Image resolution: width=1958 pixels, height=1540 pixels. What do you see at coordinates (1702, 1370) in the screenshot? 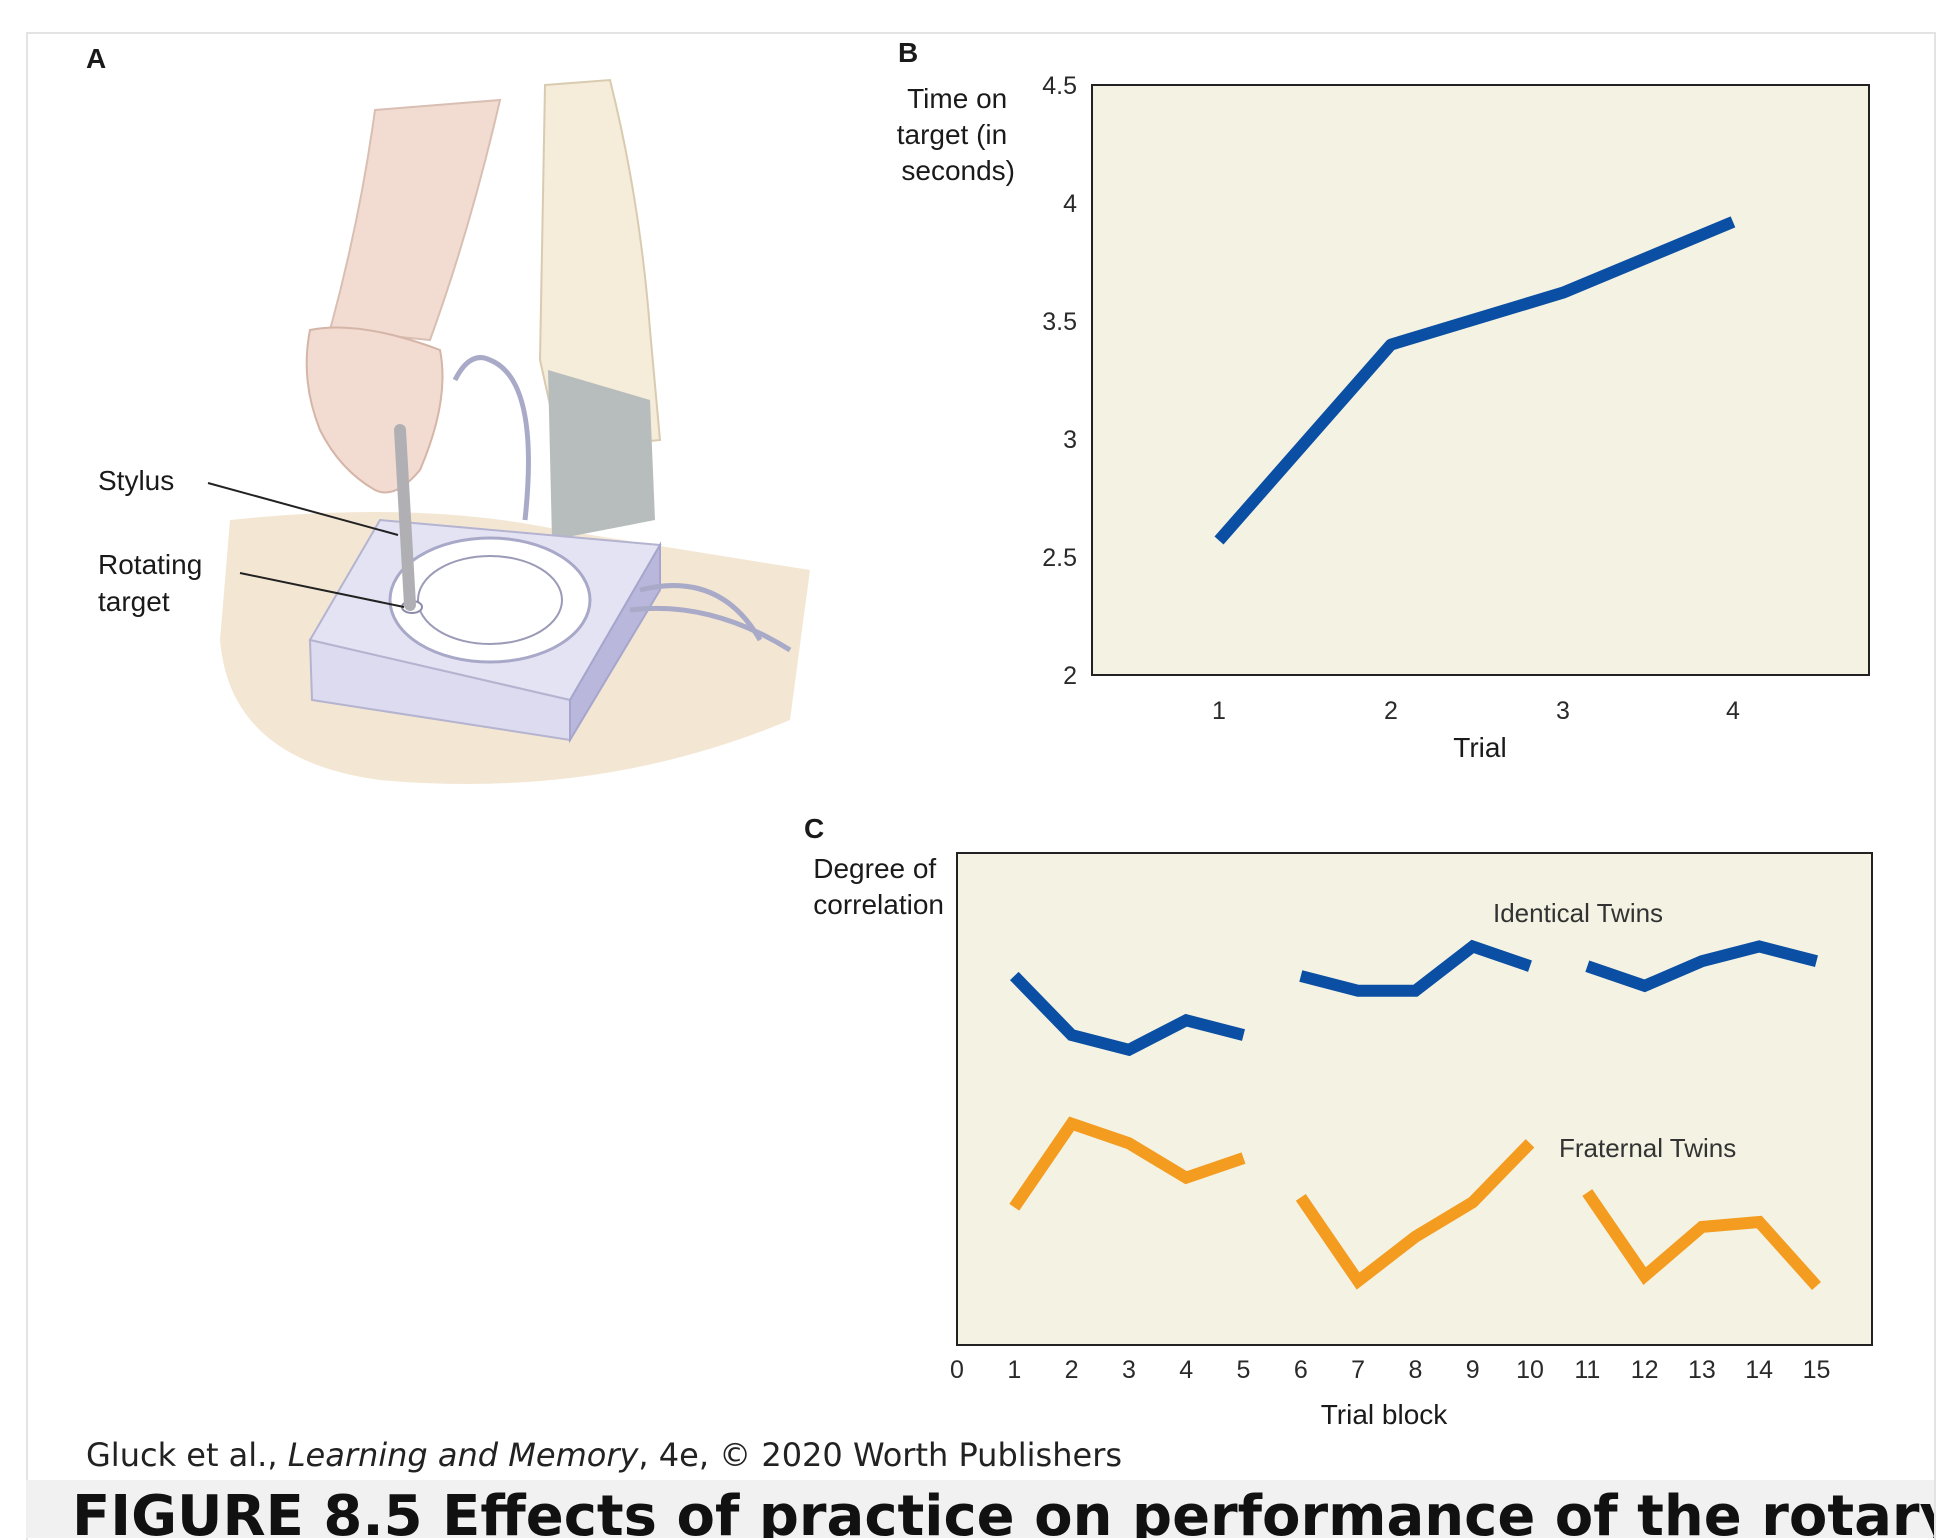
I see `panel-c-xtick: 13` at bounding box center [1702, 1370].